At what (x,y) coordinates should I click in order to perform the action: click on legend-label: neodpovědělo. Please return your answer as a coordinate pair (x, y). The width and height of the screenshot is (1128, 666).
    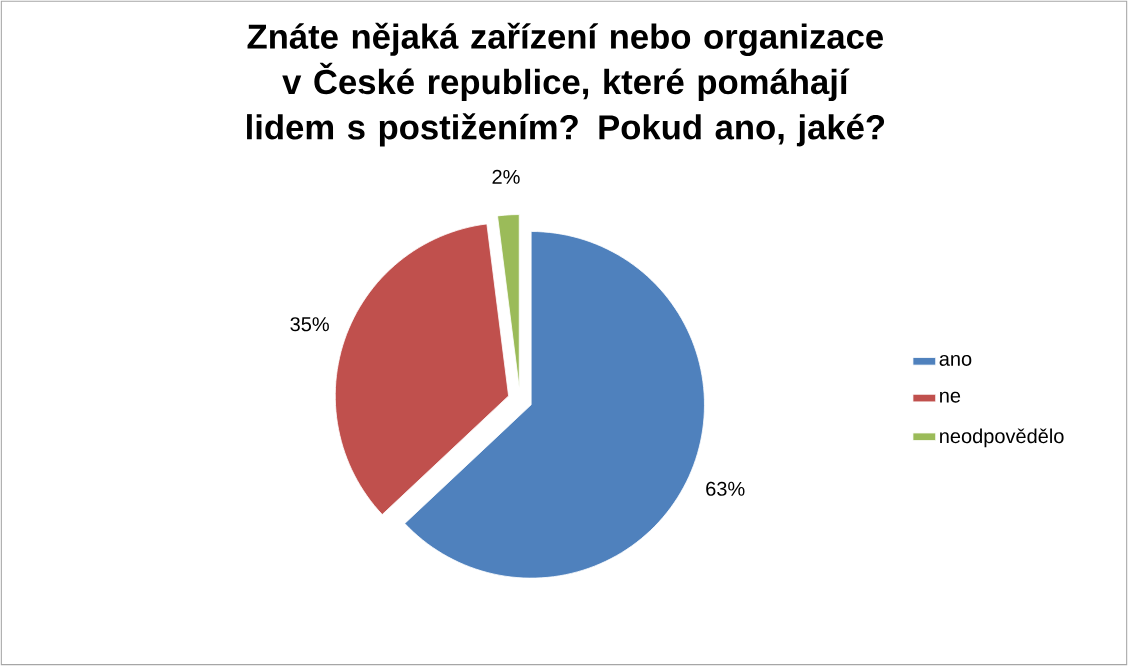
    Looking at the image, I should click on (1002, 438).